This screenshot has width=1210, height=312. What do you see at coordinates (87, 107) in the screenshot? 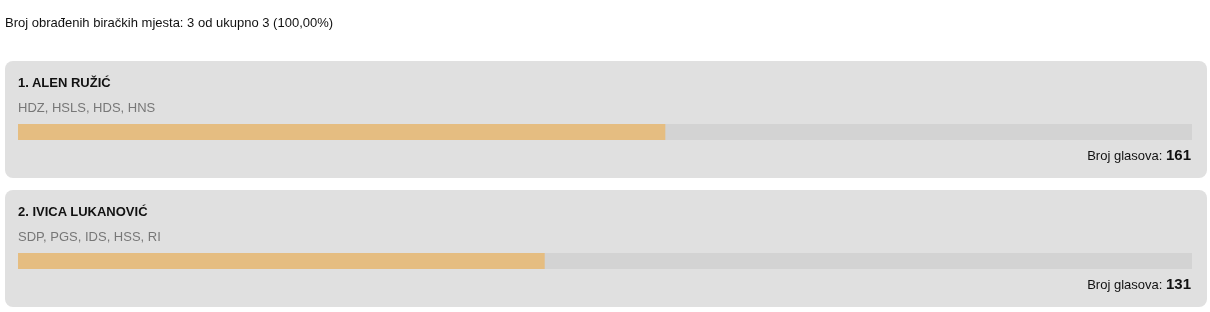
I see `annotation: HDZ, HSLS, HDS, HNS` at bounding box center [87, 107].